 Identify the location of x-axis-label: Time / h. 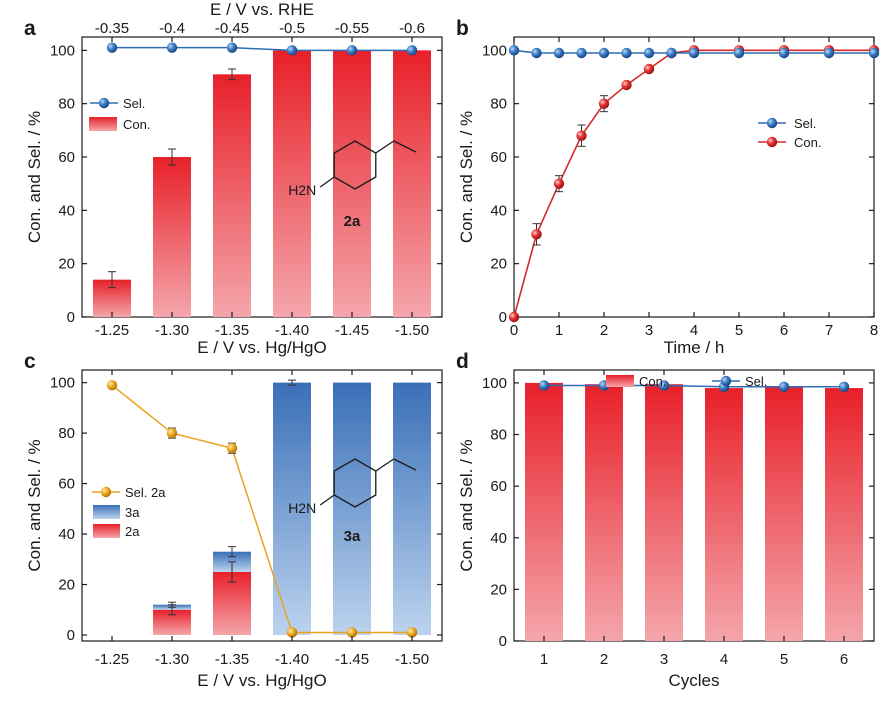
(694, 347).